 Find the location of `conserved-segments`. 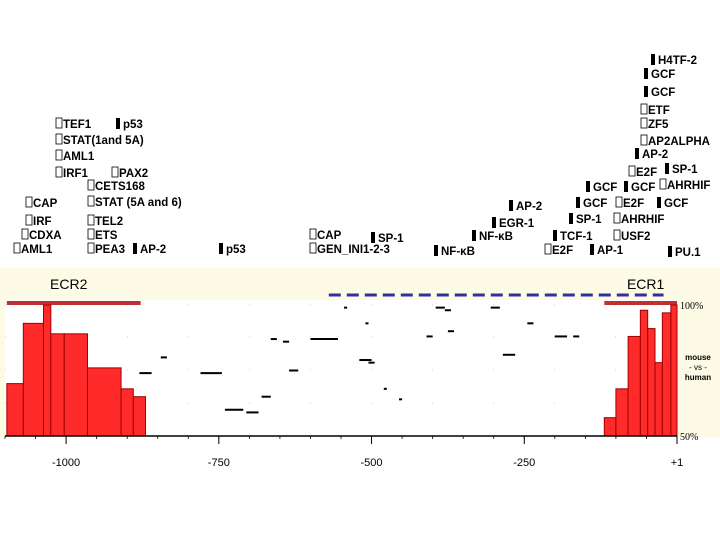

conserved-segments is located at coordinates (359, 360).